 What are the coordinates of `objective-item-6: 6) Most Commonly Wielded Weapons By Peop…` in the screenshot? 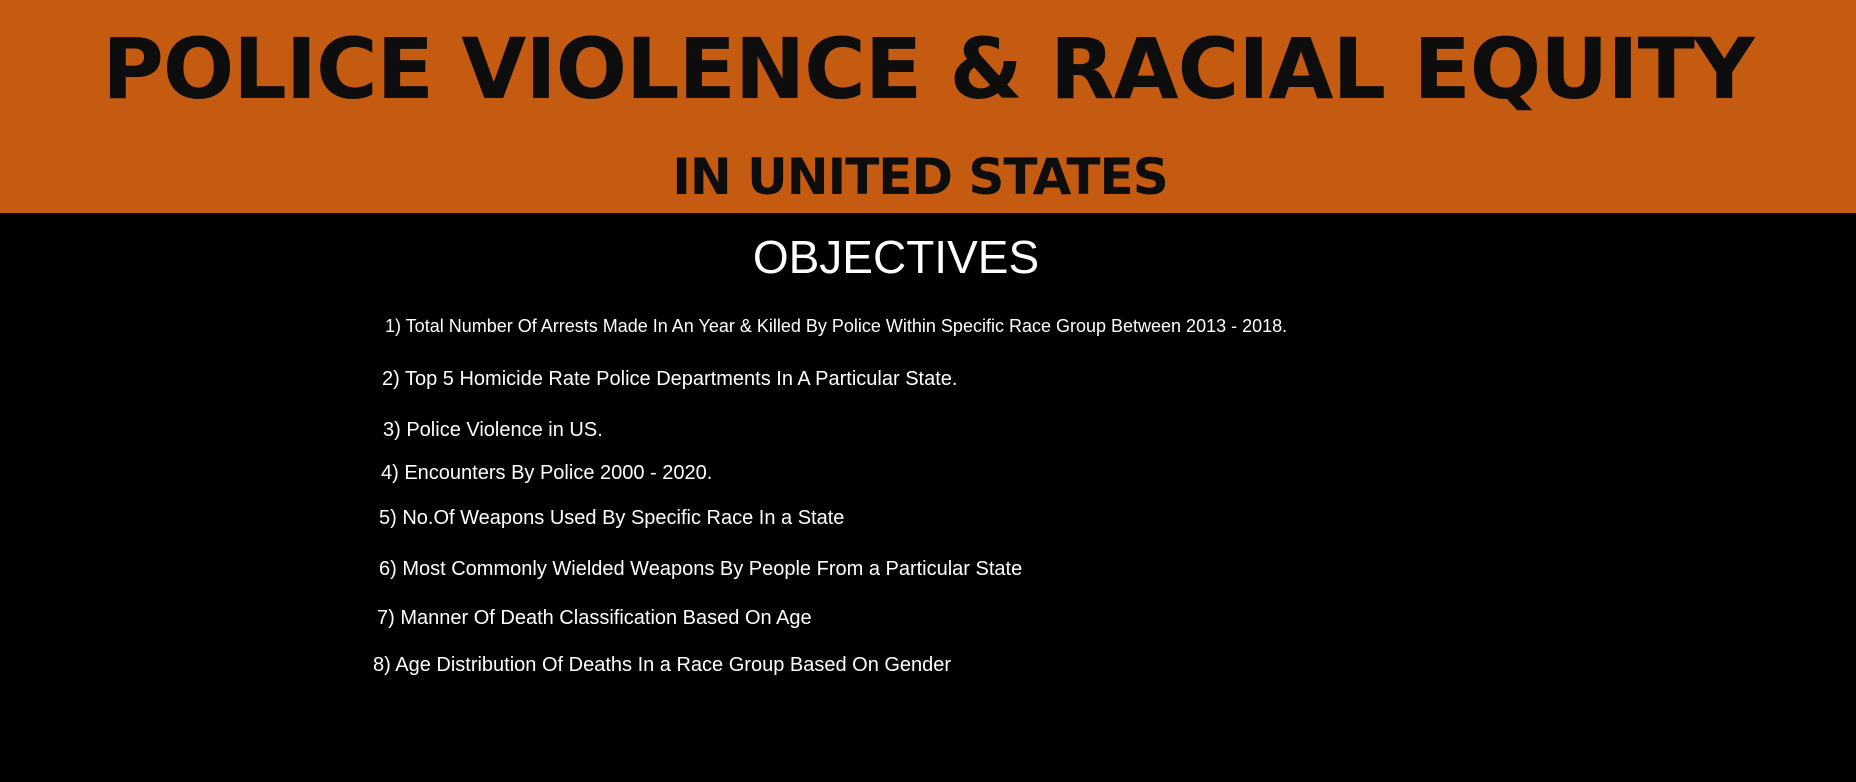 It's located at (701, 569).